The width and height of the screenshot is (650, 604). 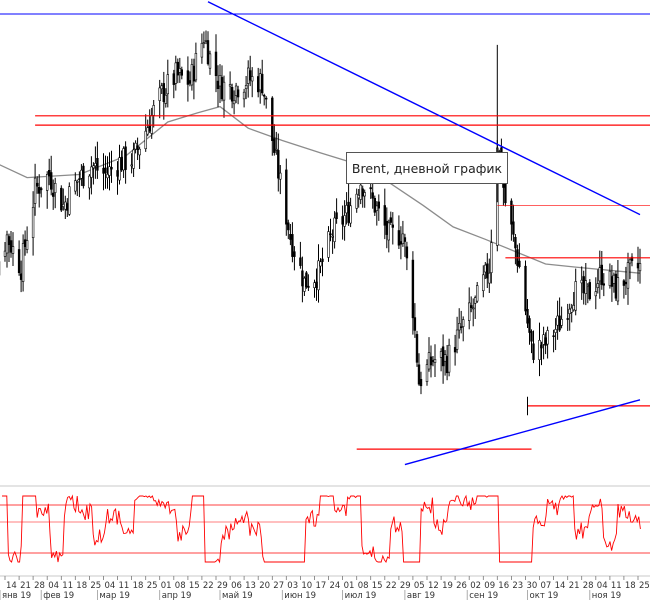 What do you see at coordinates (95, 586) in the screenshot?
I see `x-tick-label: 25` at bounding box center [95, 586].